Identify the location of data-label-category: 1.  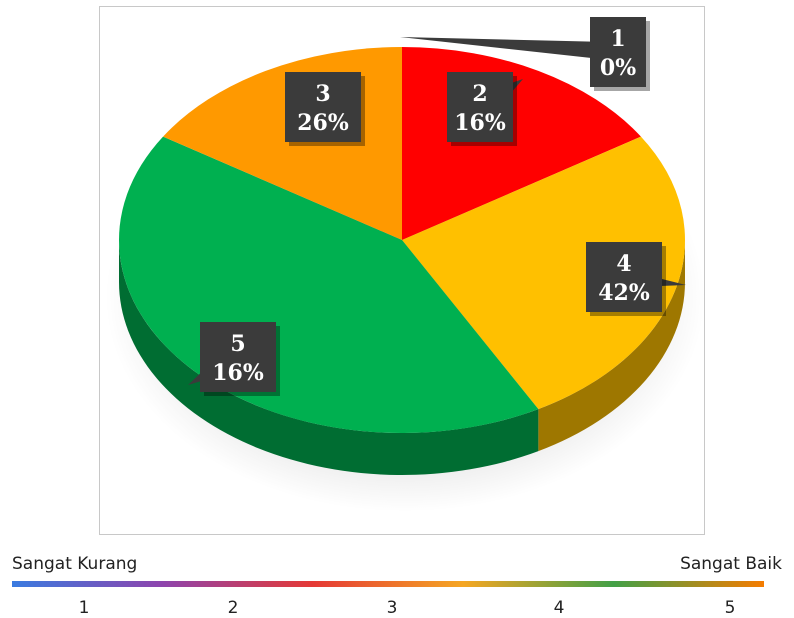
(617, 39).